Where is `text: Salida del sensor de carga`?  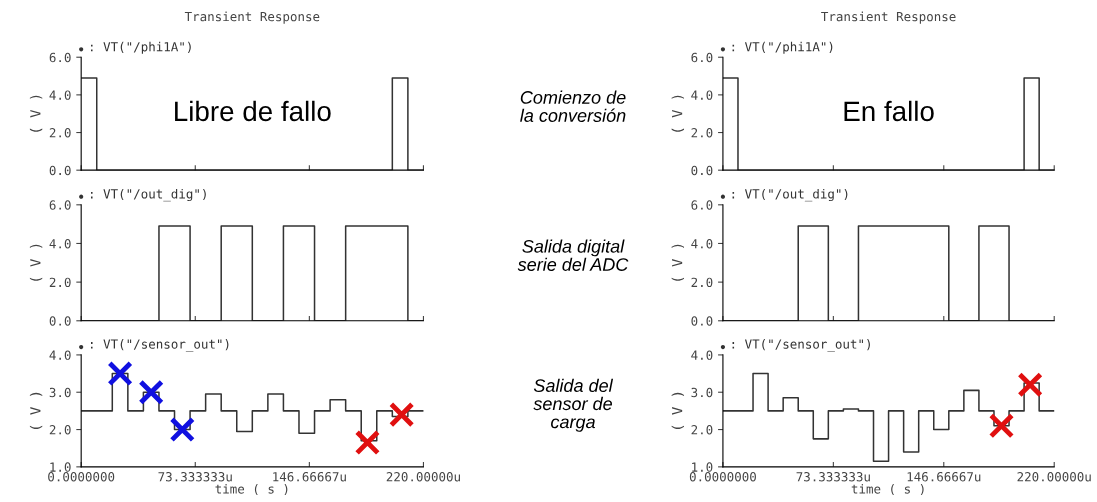
text: Salida del sensor de carga is located at coordinates (573, 405).